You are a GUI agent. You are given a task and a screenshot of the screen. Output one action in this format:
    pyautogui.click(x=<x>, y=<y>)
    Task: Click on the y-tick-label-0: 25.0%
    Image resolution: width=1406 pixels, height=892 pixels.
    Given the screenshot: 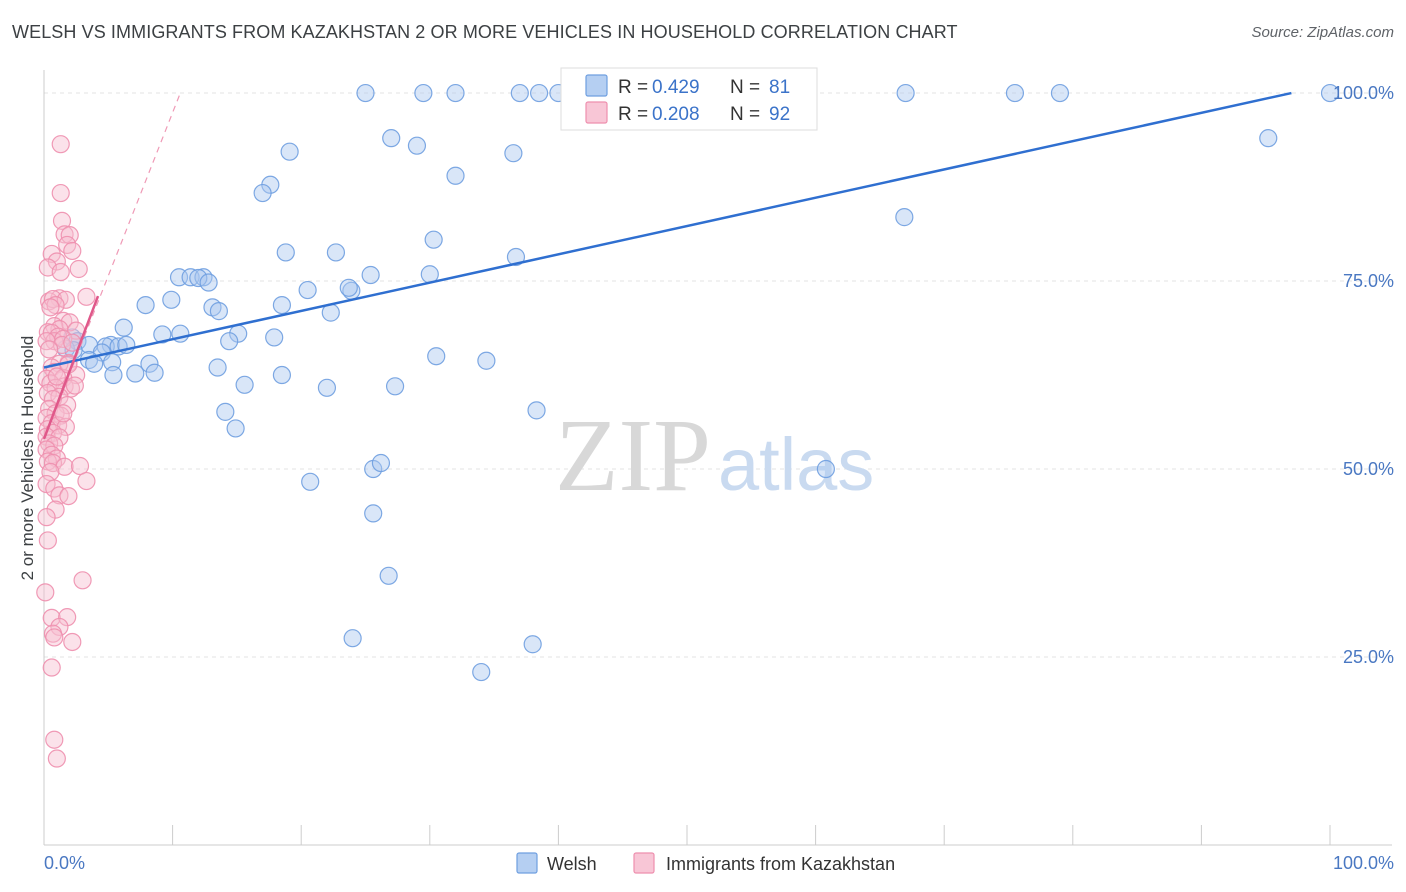 What is the action you would take?
    pyautogui.click(x=1368, y=657)
    